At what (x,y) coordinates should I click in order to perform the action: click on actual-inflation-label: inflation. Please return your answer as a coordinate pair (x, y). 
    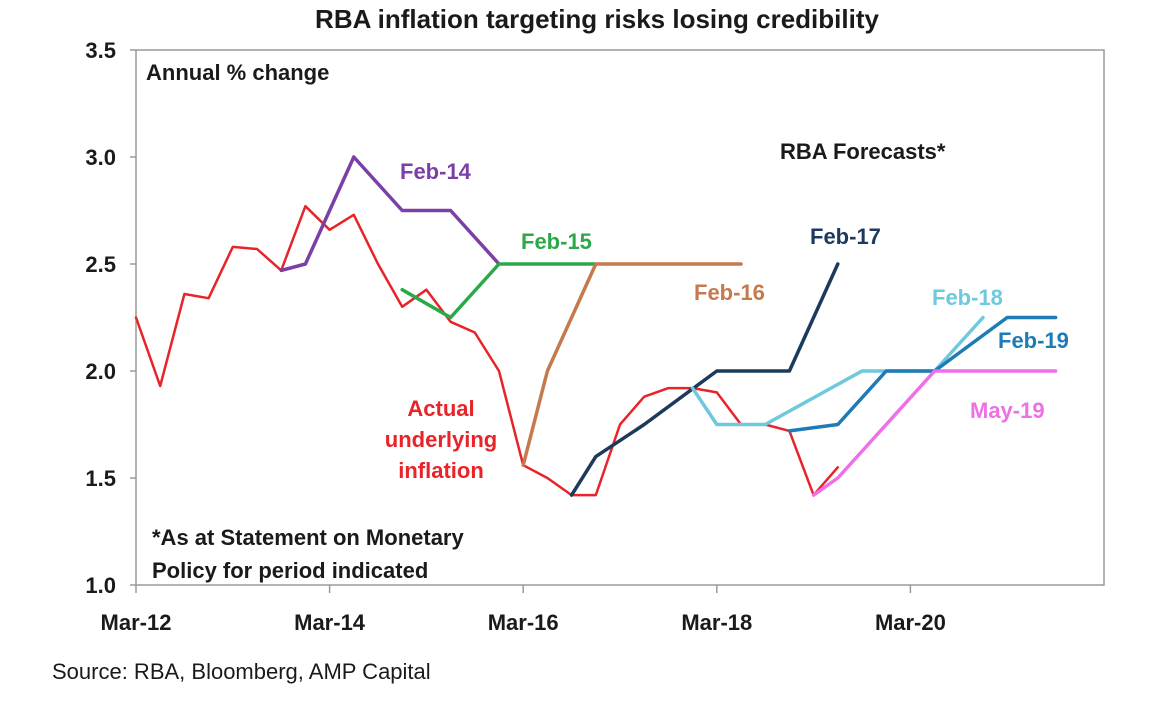
    Looking at the image, I should click on (441, 470).